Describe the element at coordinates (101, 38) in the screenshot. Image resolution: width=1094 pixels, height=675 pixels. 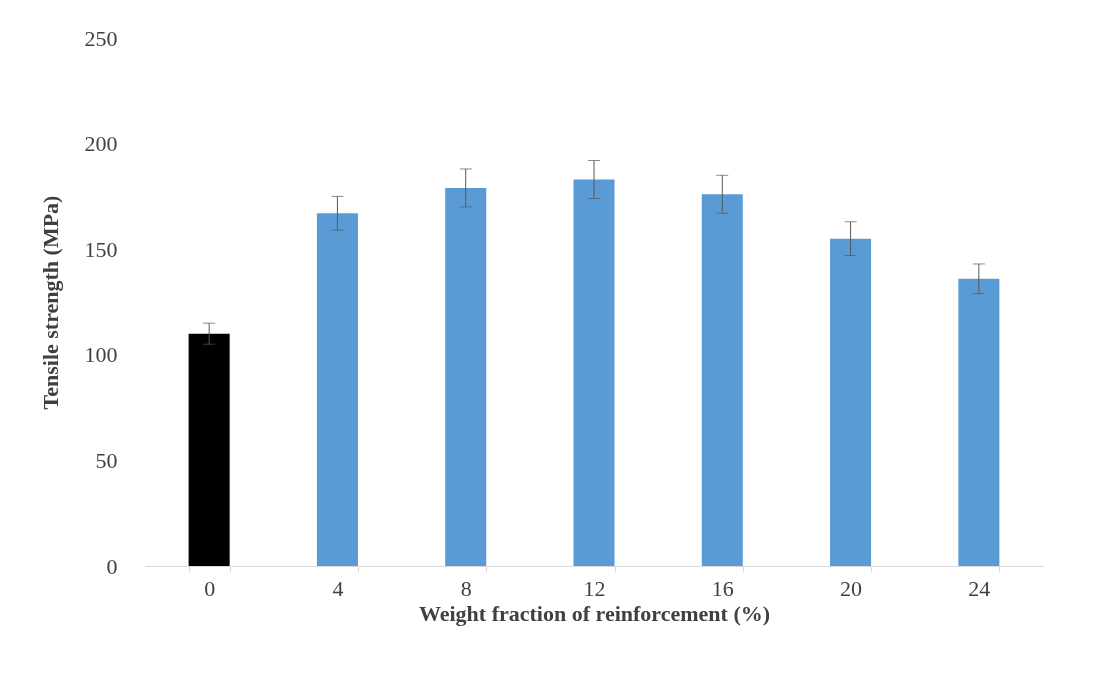
I see `y-tick-label: 250` at that location.